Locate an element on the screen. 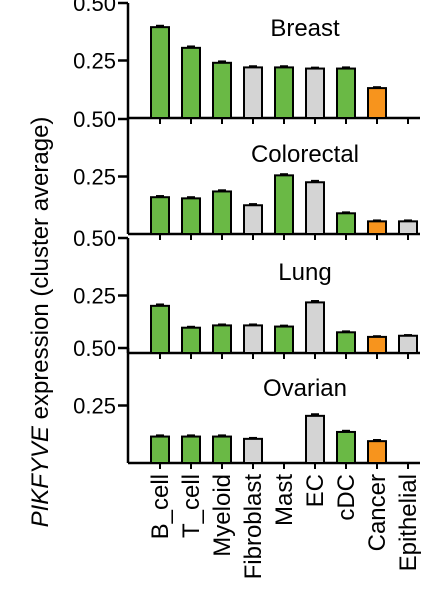  panel-title: Lung is located at coordinates (304, 272).